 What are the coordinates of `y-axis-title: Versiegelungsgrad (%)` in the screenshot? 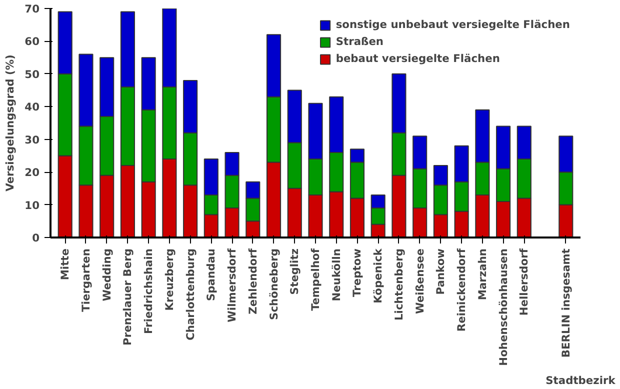 It's located at (10, 123).